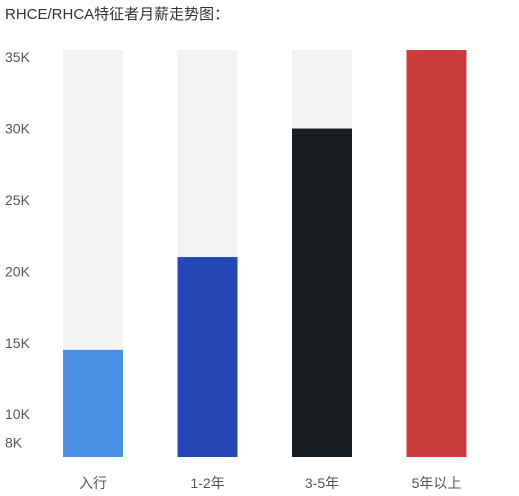 The image size is (519, 496). Describe the element at coordinates (322, 483) in the screenshot. I see `x-category-label: 3-5年` at that location.